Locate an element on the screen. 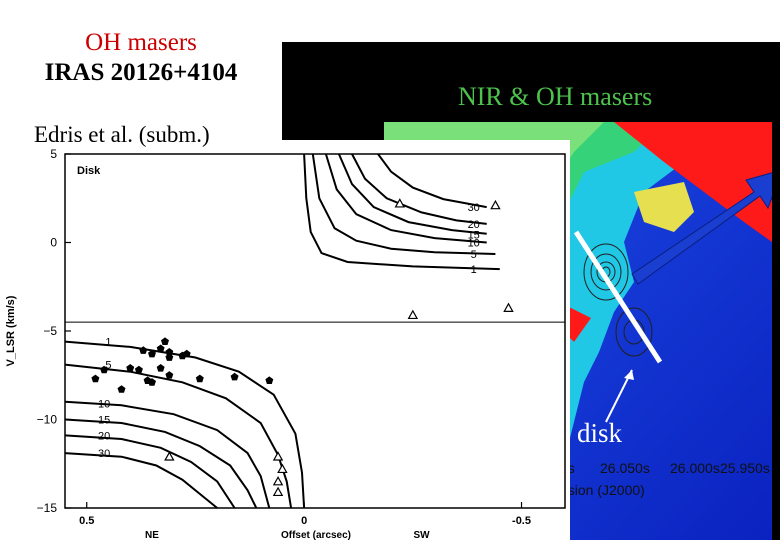  nir-panel-title: NIR & OH masers is located at coordinates (555, 96).